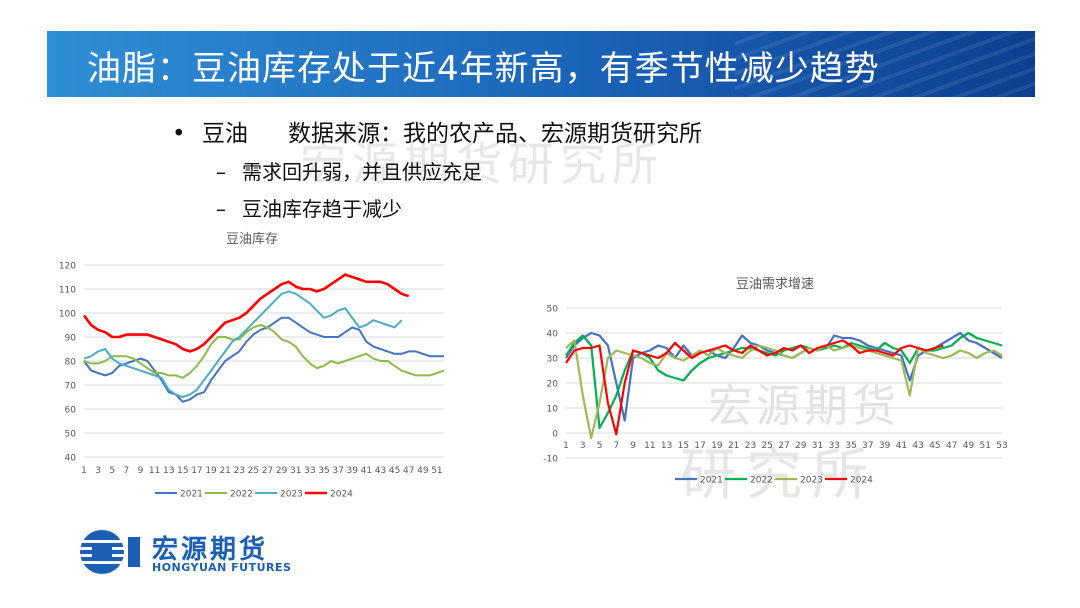 Image resolution: width=1080 pixels, height=608 pixels. I want to click on chart-title: 豆油需求增速, so click(775, 284).